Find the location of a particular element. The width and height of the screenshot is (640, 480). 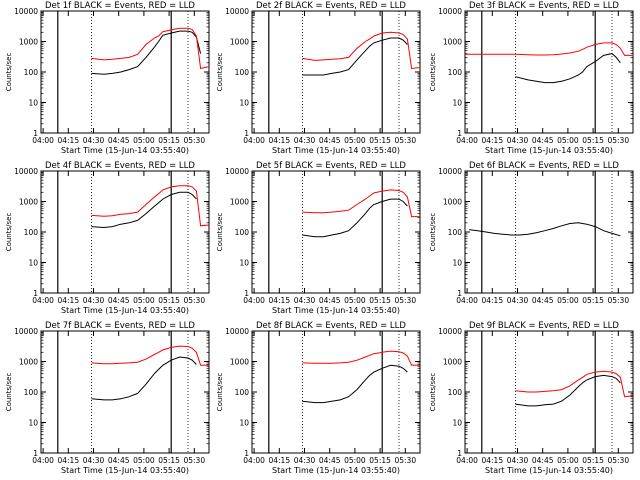

chart-title: Det 9f BLACK = Events, RED = LLD is located at coordinates (544, 326).